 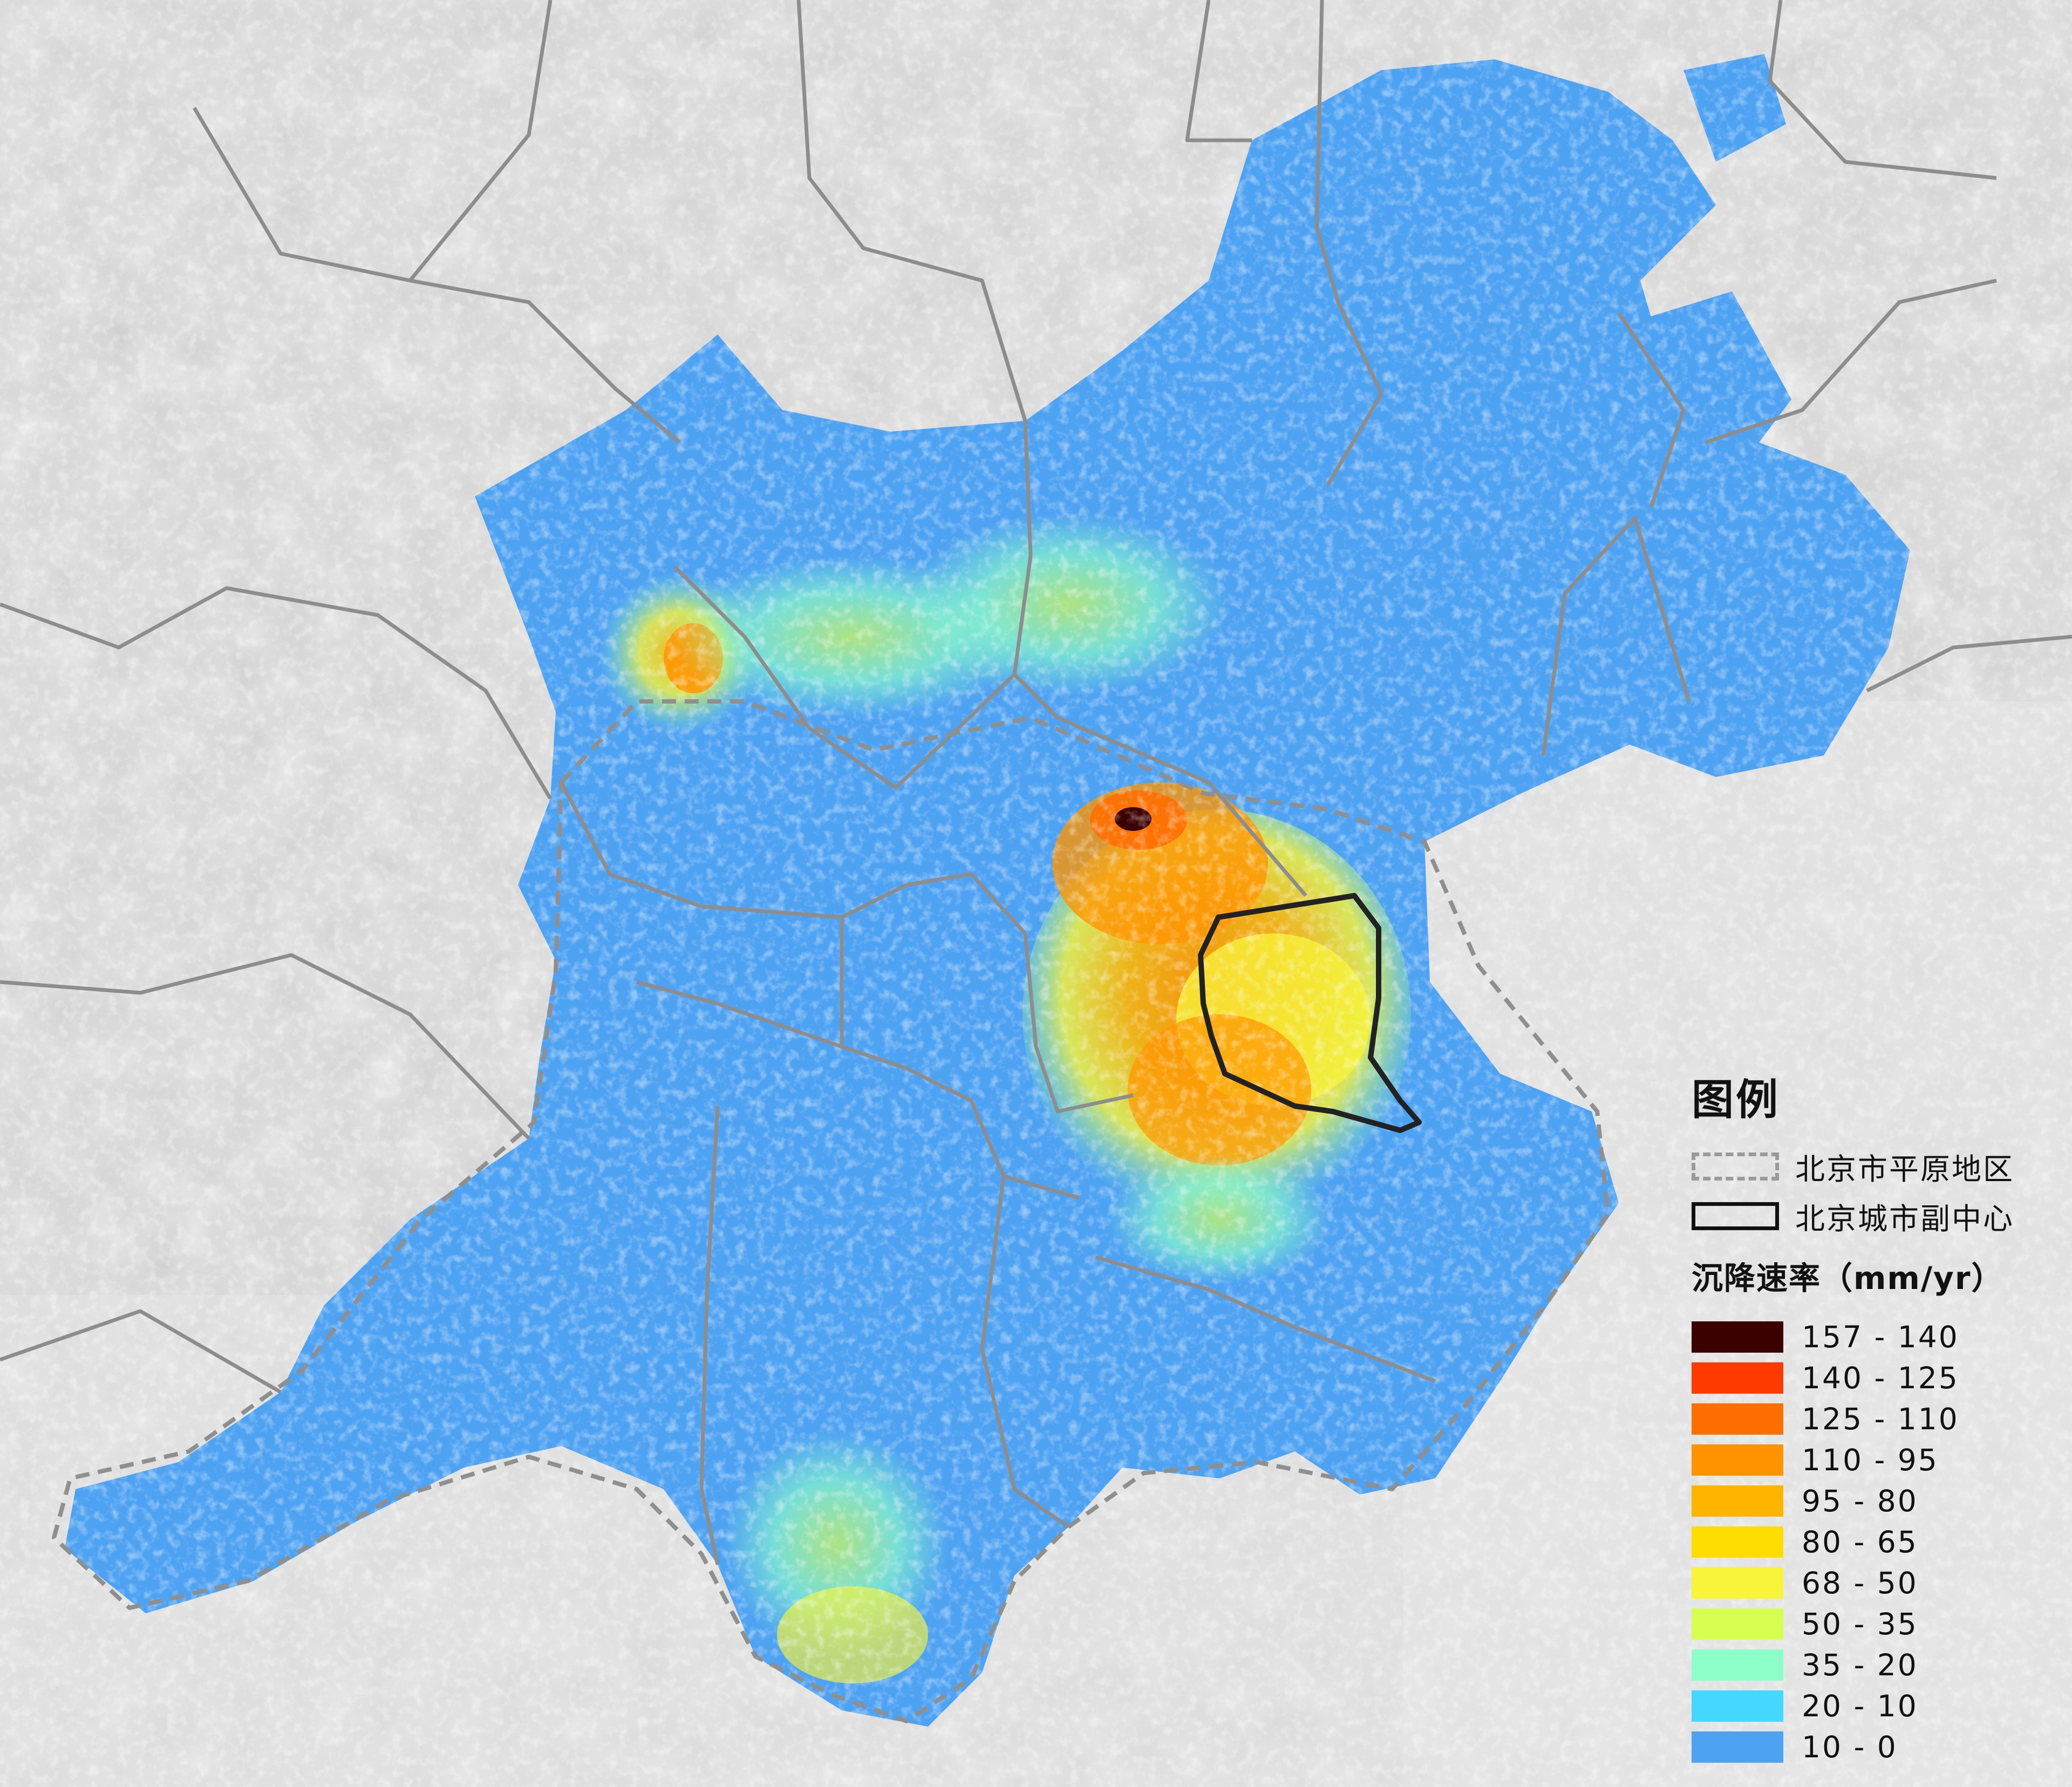 What do you see at coordinates (1870, 1460) in the screenshot?
I see `rate-class-label: 110 - 95` at bounding box center [1870, 1460].